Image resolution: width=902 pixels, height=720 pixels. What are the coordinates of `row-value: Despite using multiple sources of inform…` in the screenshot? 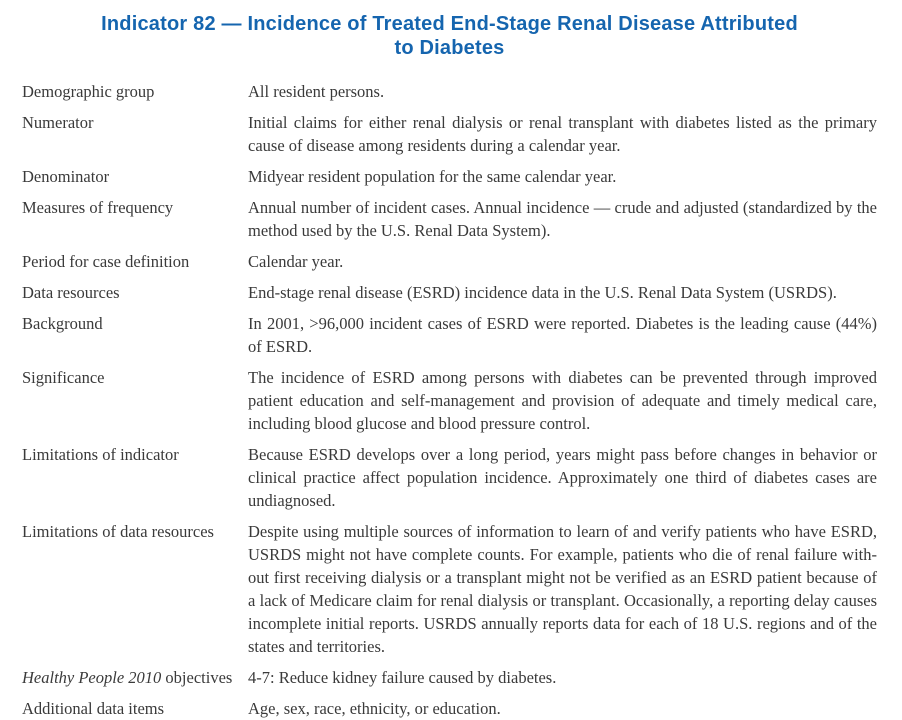 It's located at (562, 589).